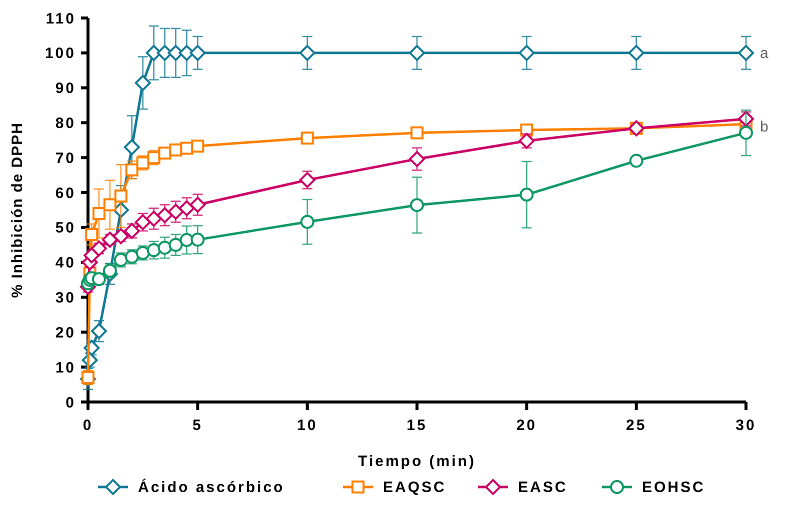 The image size is (786, 506). What do you see at coordinates (65, 89) in the screenshot?
I see `y-tick-label: 90` at bounding box center [65, 89].